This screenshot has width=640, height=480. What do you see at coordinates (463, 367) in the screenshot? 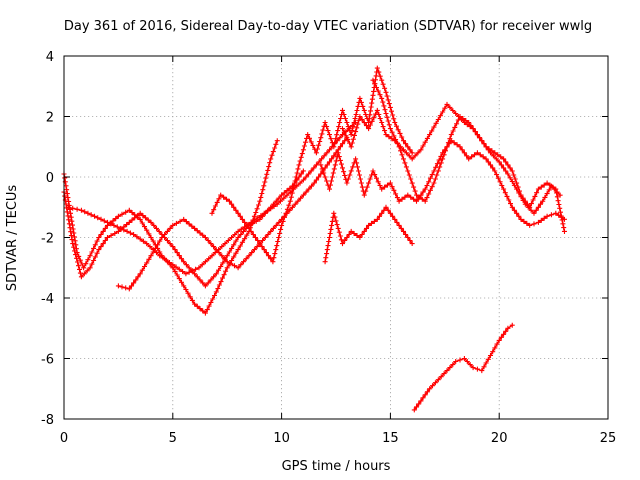
I see `series-line` at bounding box center [463, 367].